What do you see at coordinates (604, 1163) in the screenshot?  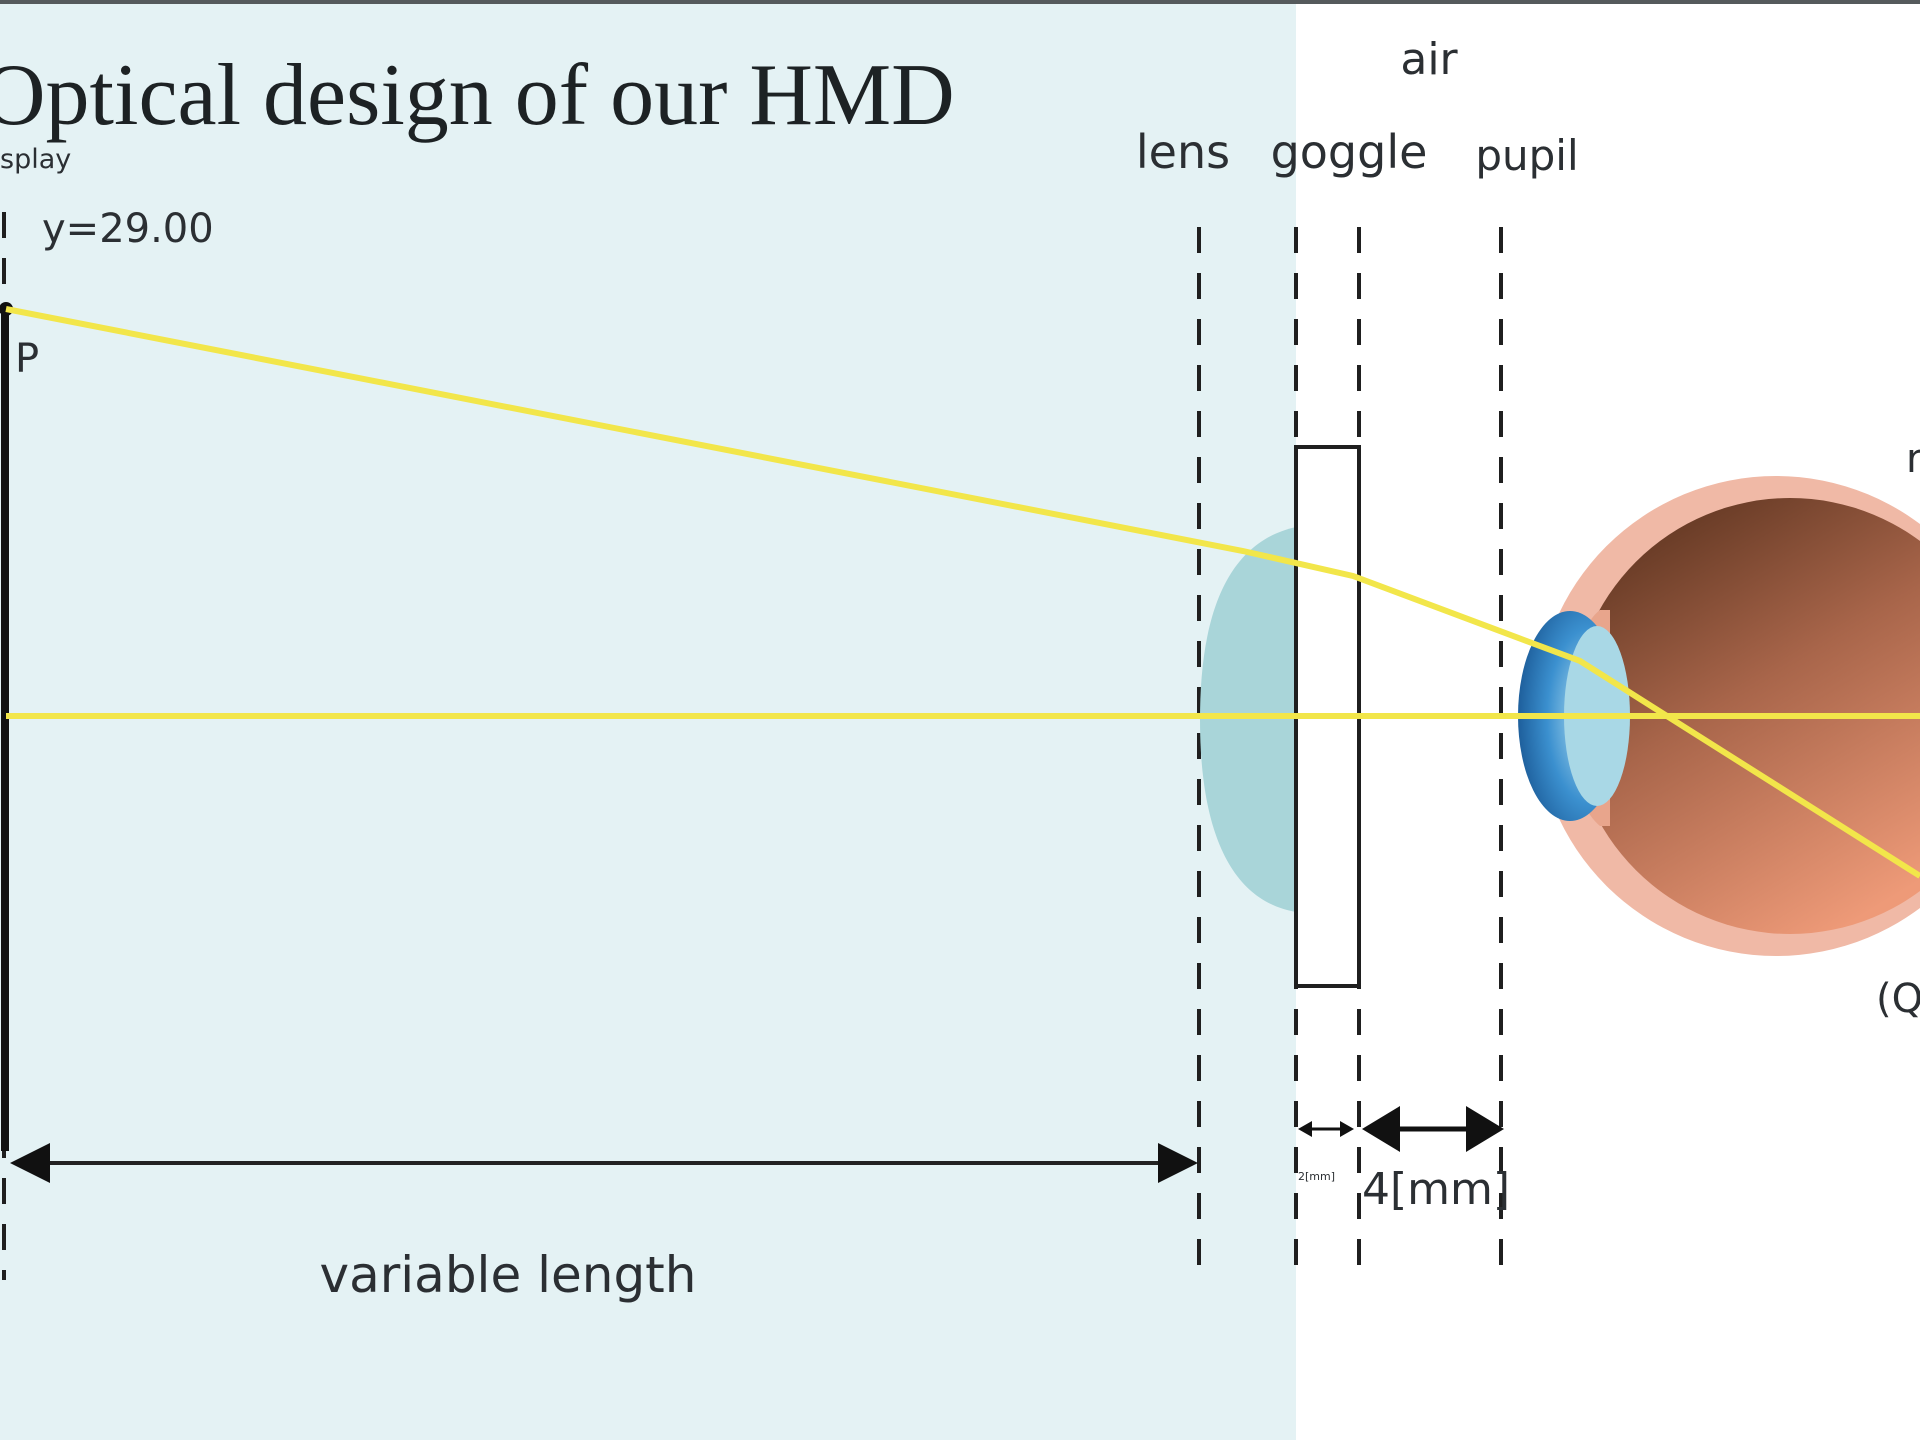 I see `variable-length-dimension` at bounding box center [604, 1163].